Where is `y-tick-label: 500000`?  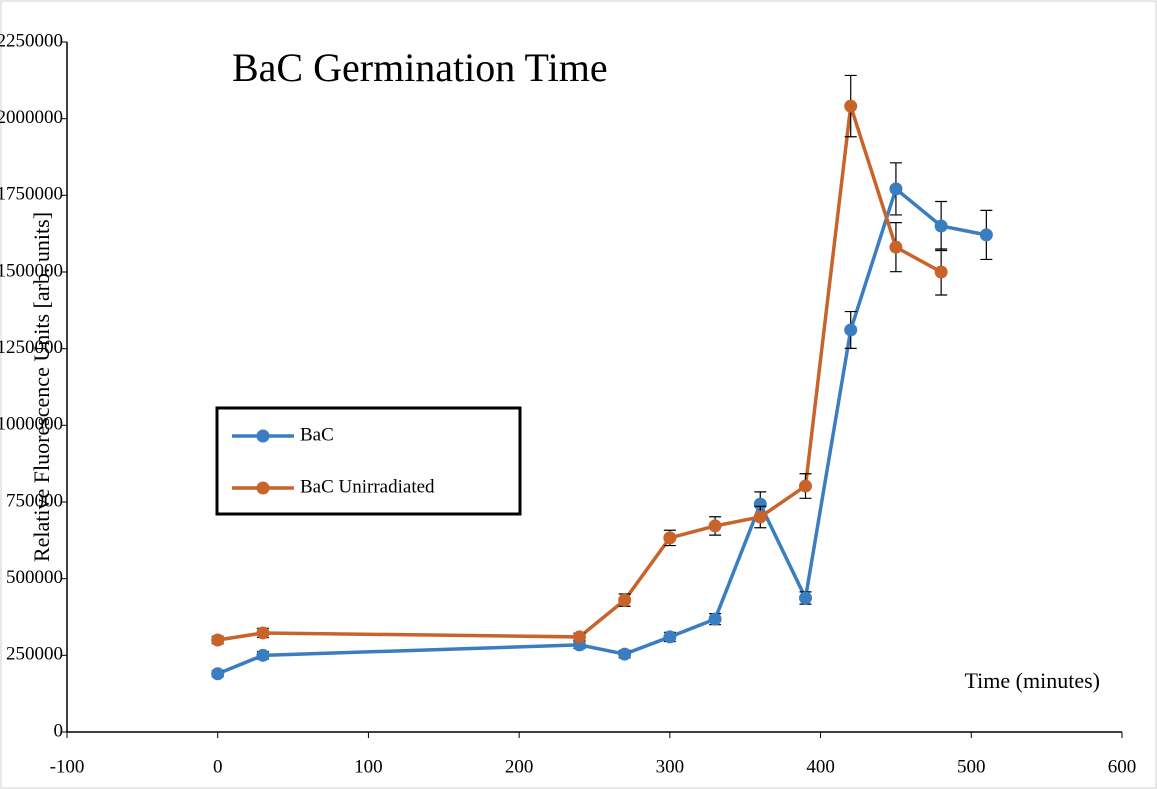
y-tick-label: 500000 is located at coordinates (34, 577).